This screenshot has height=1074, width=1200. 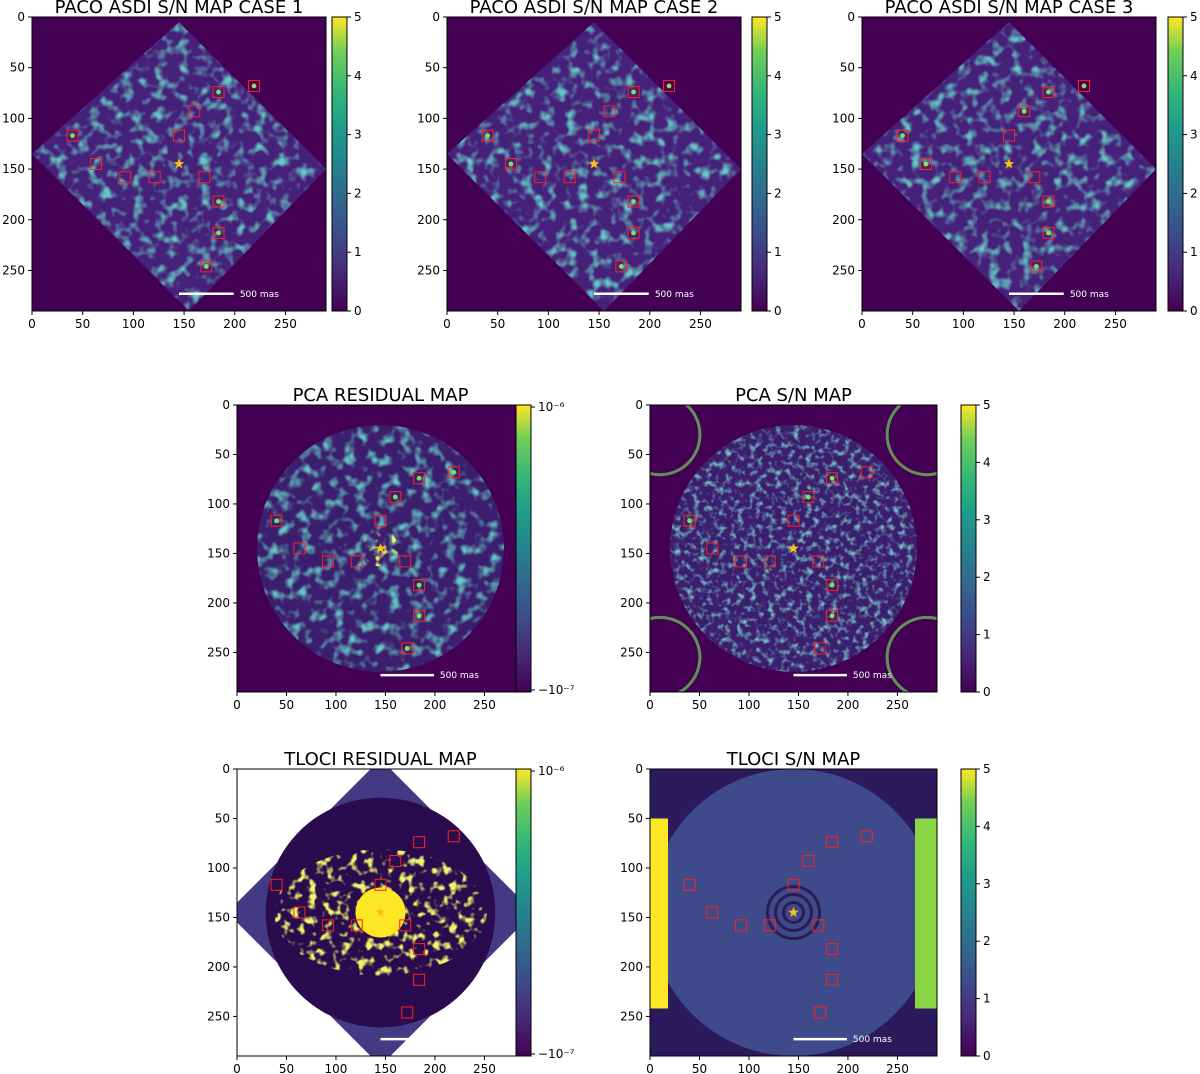 What do you see at coordinates (987, 884) in the screenshot?
I see `colorbar-tick-label: 3` at bounding box center [987, 884].